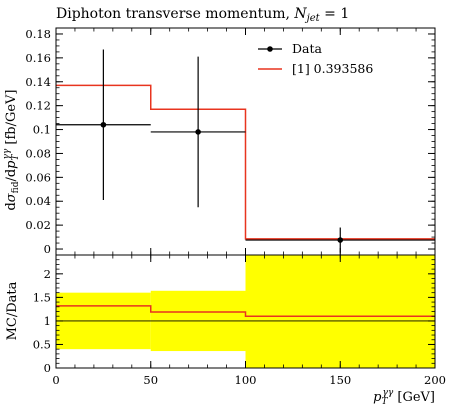  What do you see at coordinates (38, 106) in the screenshot?
I see `main-y-tick-label: 0.12` at bounding box center [38, 106].